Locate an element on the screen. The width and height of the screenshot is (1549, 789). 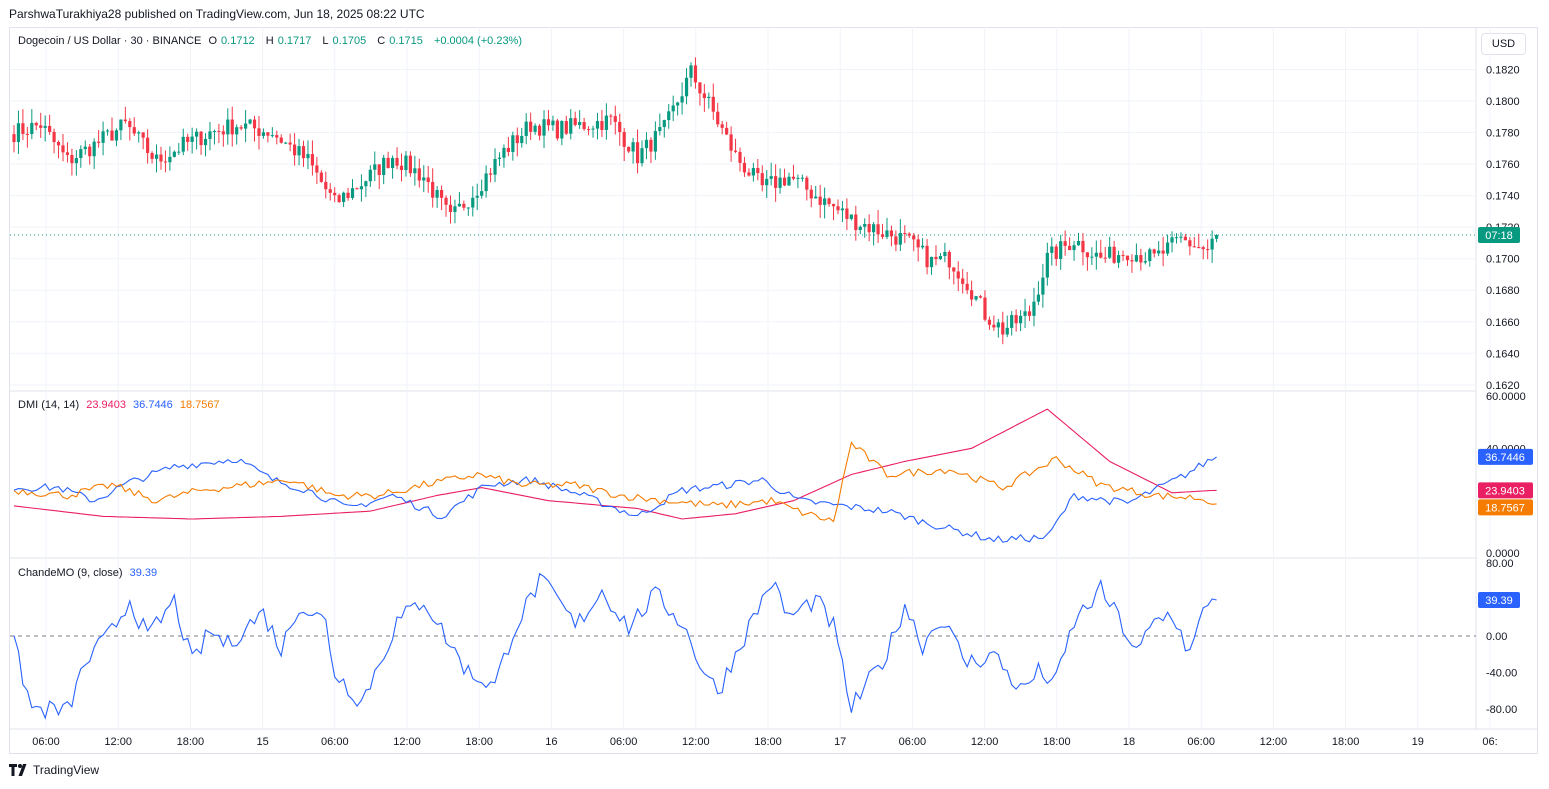
currency-button: USD is located at coordinates (1503, 44).